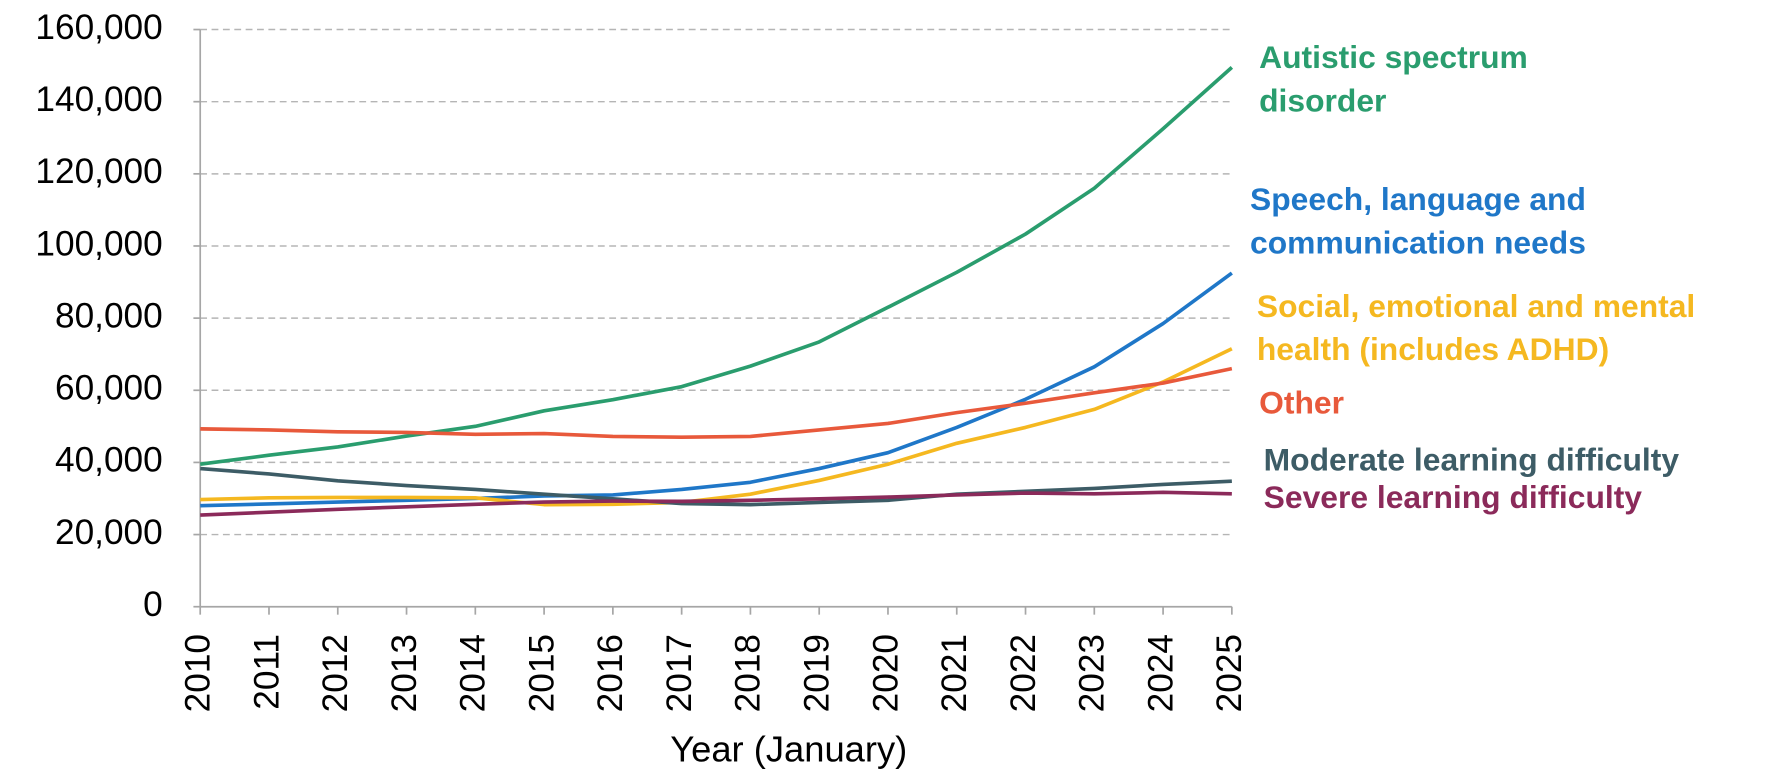  I want to click on y-tick-label: 40,000, so click(109, 460).